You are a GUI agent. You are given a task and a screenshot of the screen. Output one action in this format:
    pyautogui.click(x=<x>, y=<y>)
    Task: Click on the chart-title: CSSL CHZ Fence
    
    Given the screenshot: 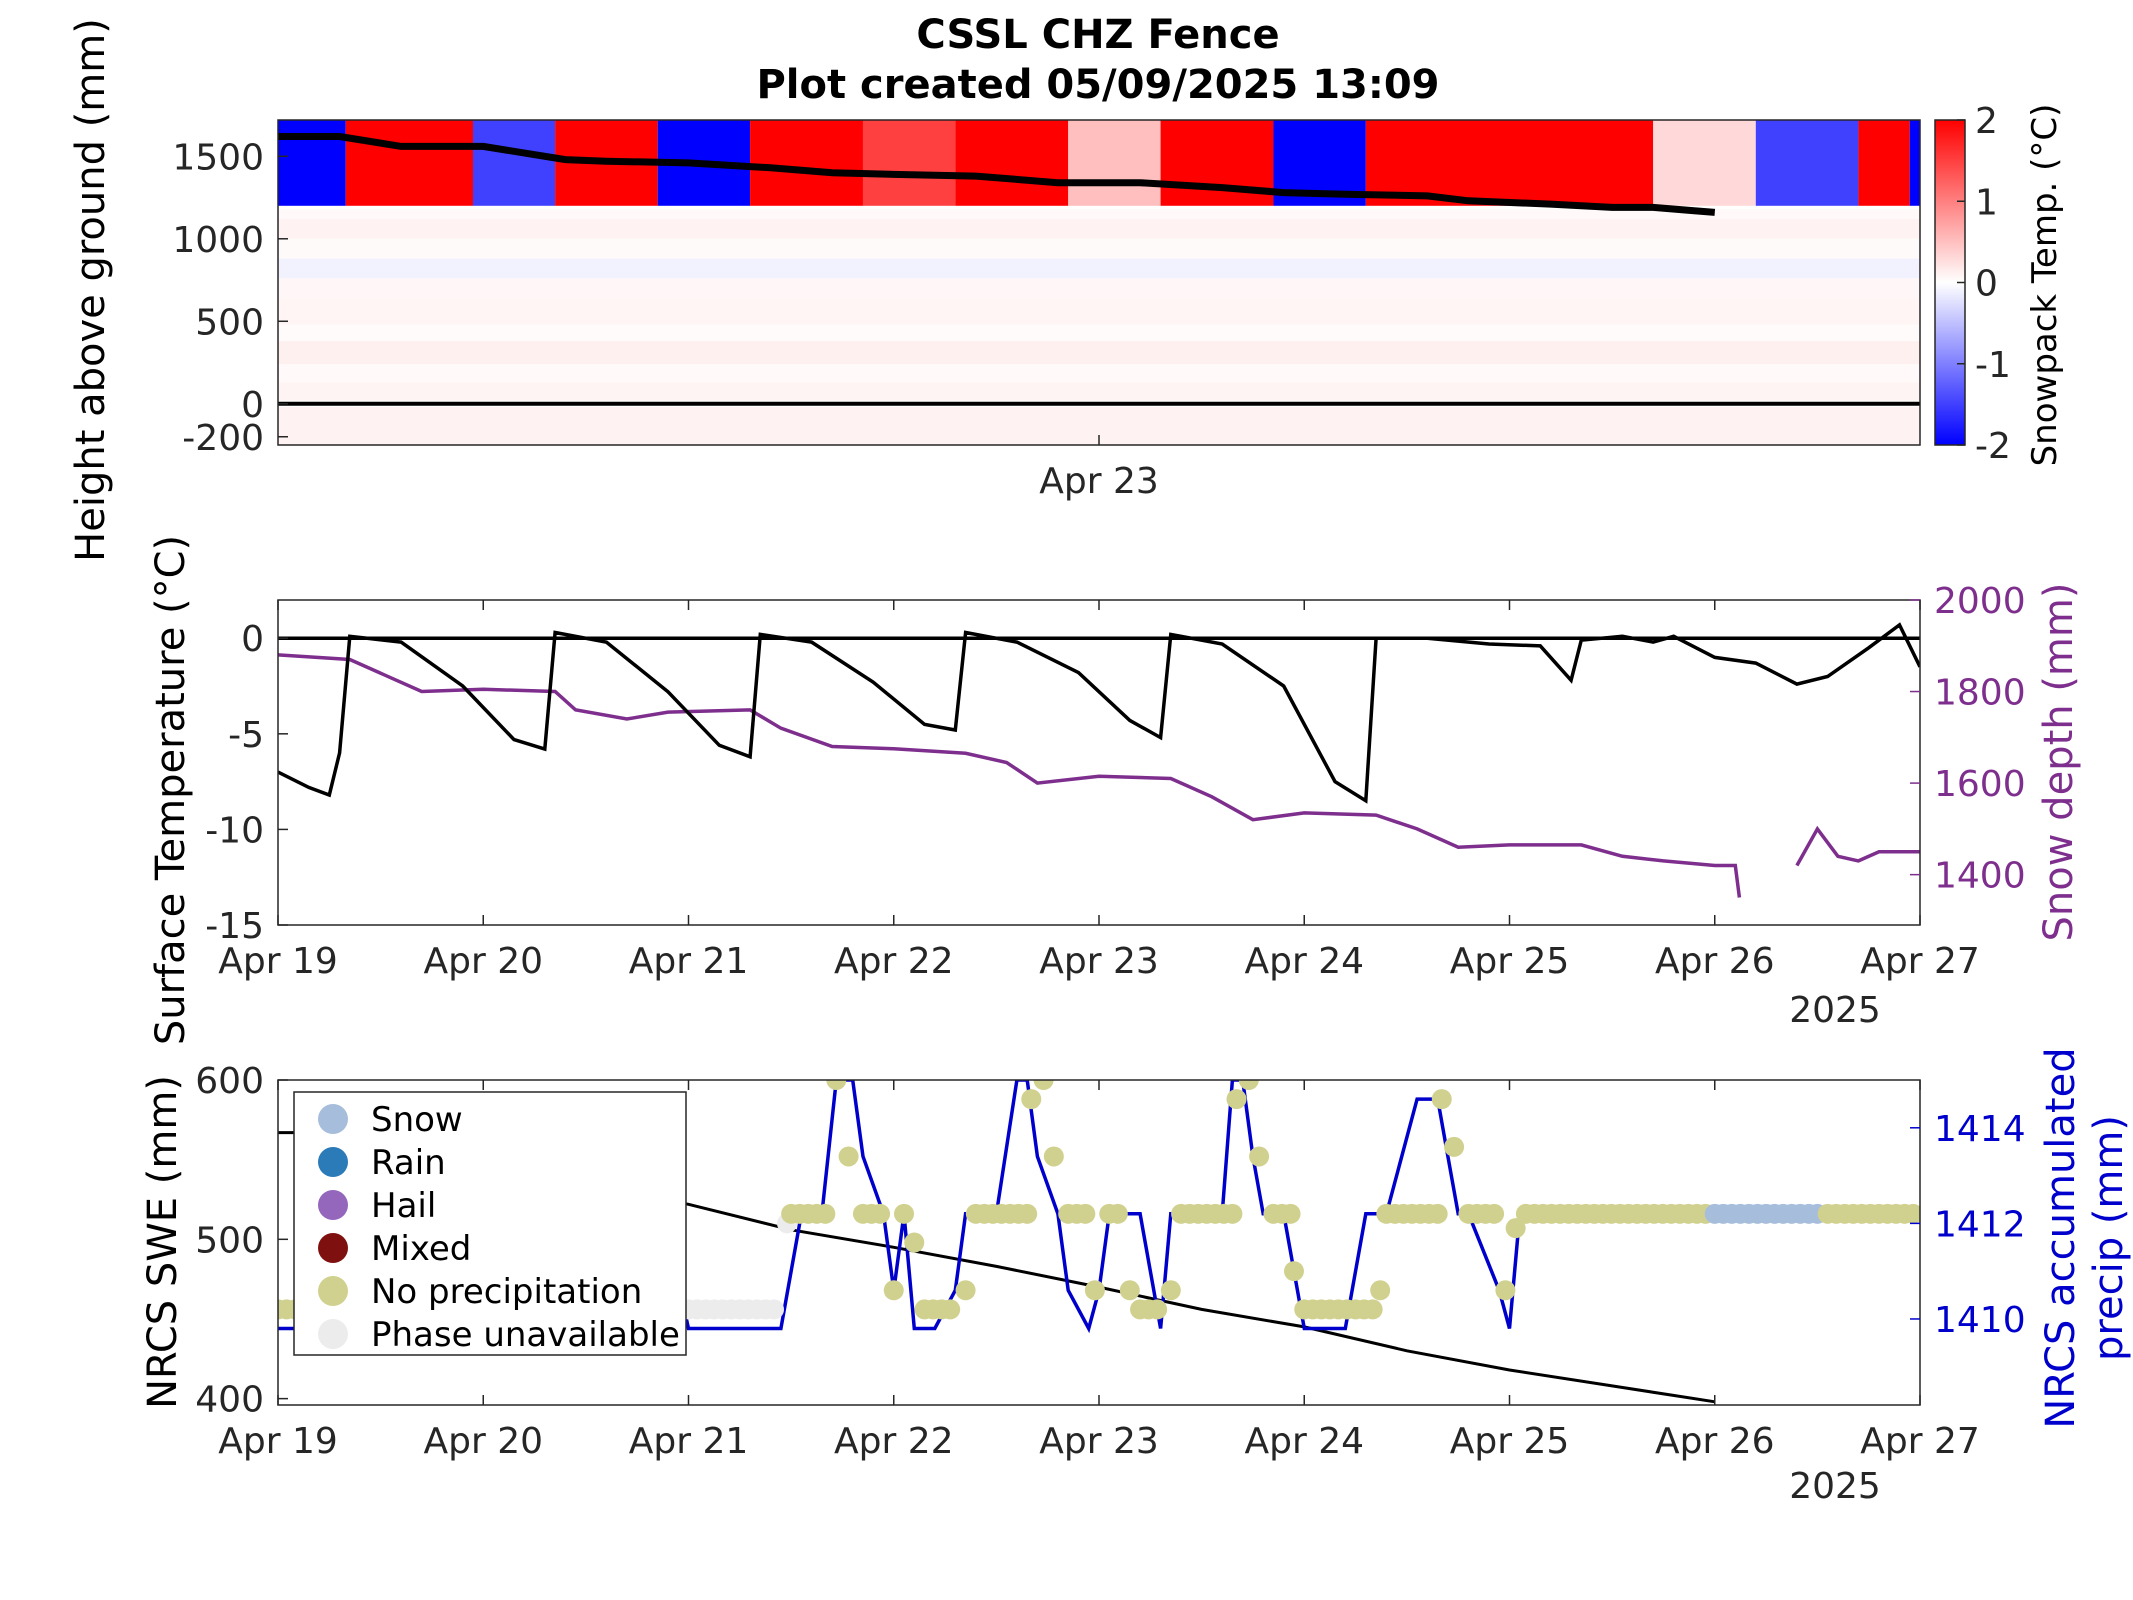 What is the action you would take?
    pyautogui.click(x=1097, y=35)
    